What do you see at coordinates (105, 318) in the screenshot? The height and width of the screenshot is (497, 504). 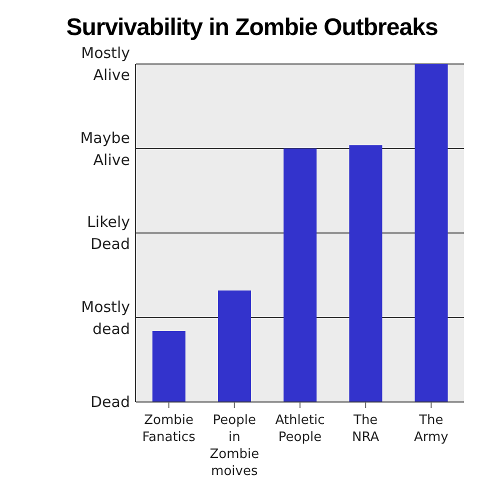 I see `text: Mostly dead` at bounding box center [105, 318].